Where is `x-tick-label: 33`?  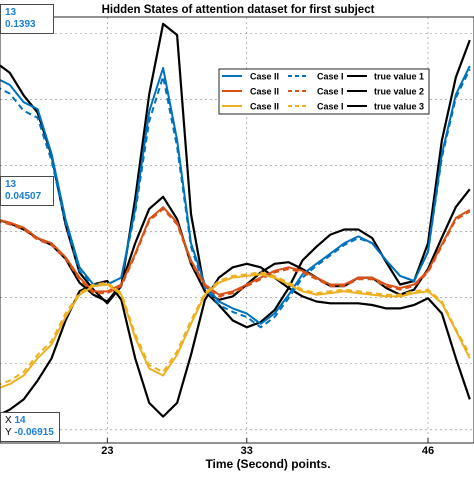 x-tick-label: 33 is located at coordinates (247, 451).